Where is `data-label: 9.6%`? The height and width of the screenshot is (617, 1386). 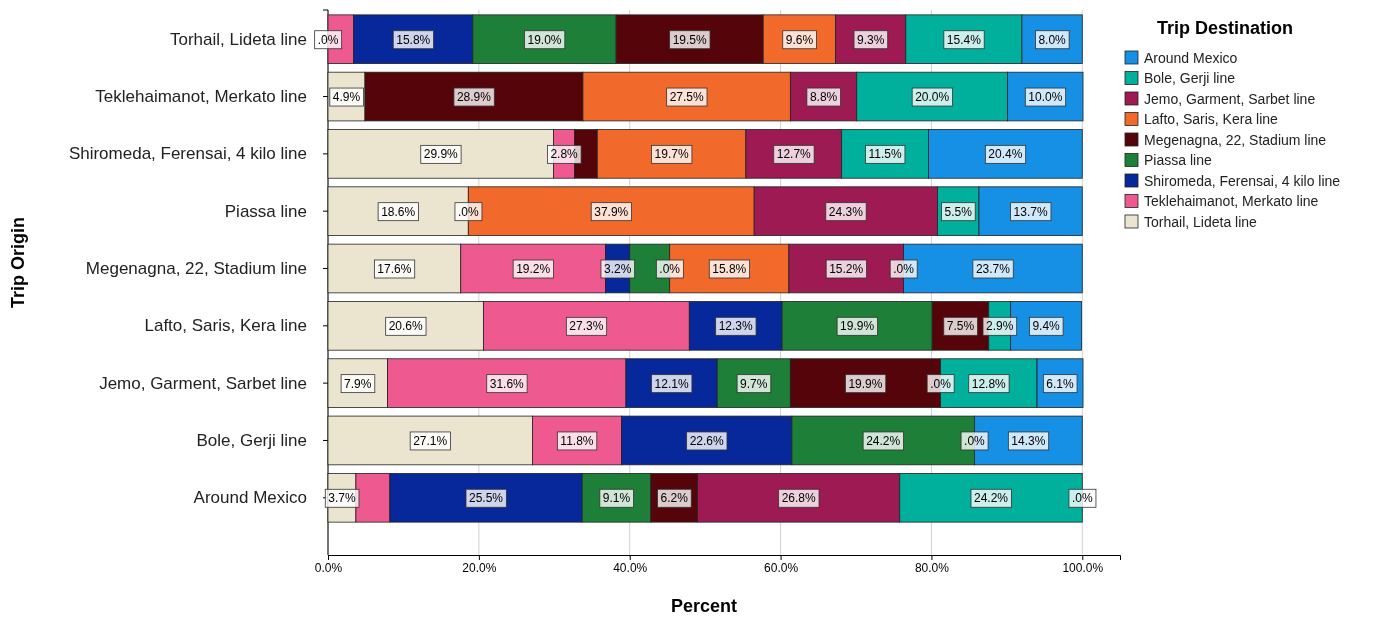
data-label: 9.6% is located at coordinates (799, 39).